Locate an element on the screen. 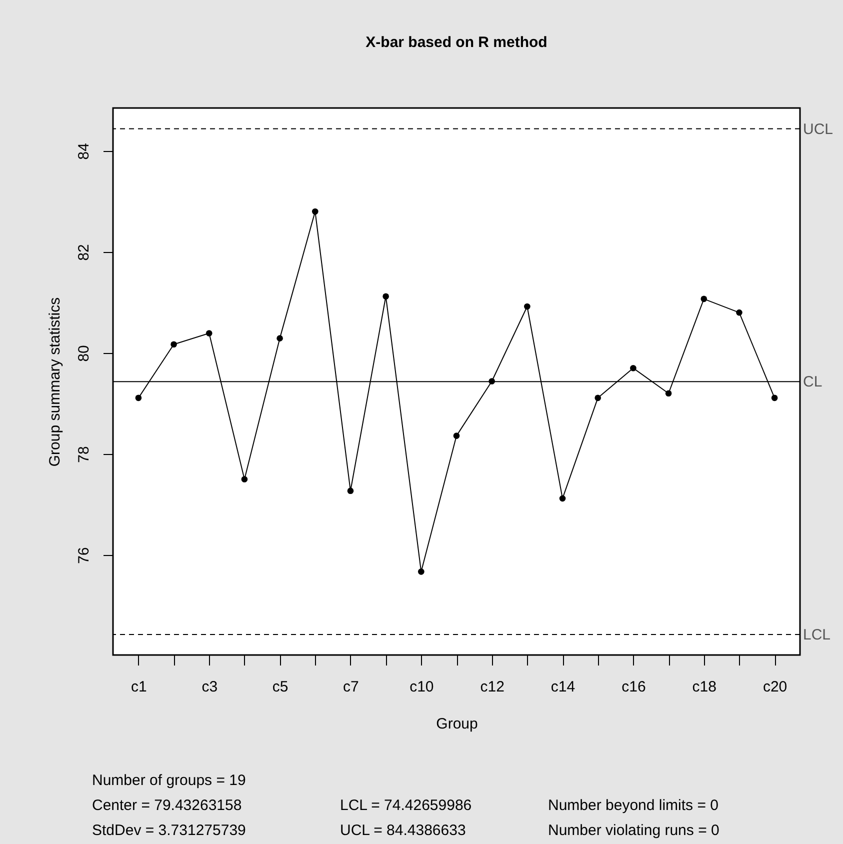  x-axis-title: Group is located at coordinates (457, 724).